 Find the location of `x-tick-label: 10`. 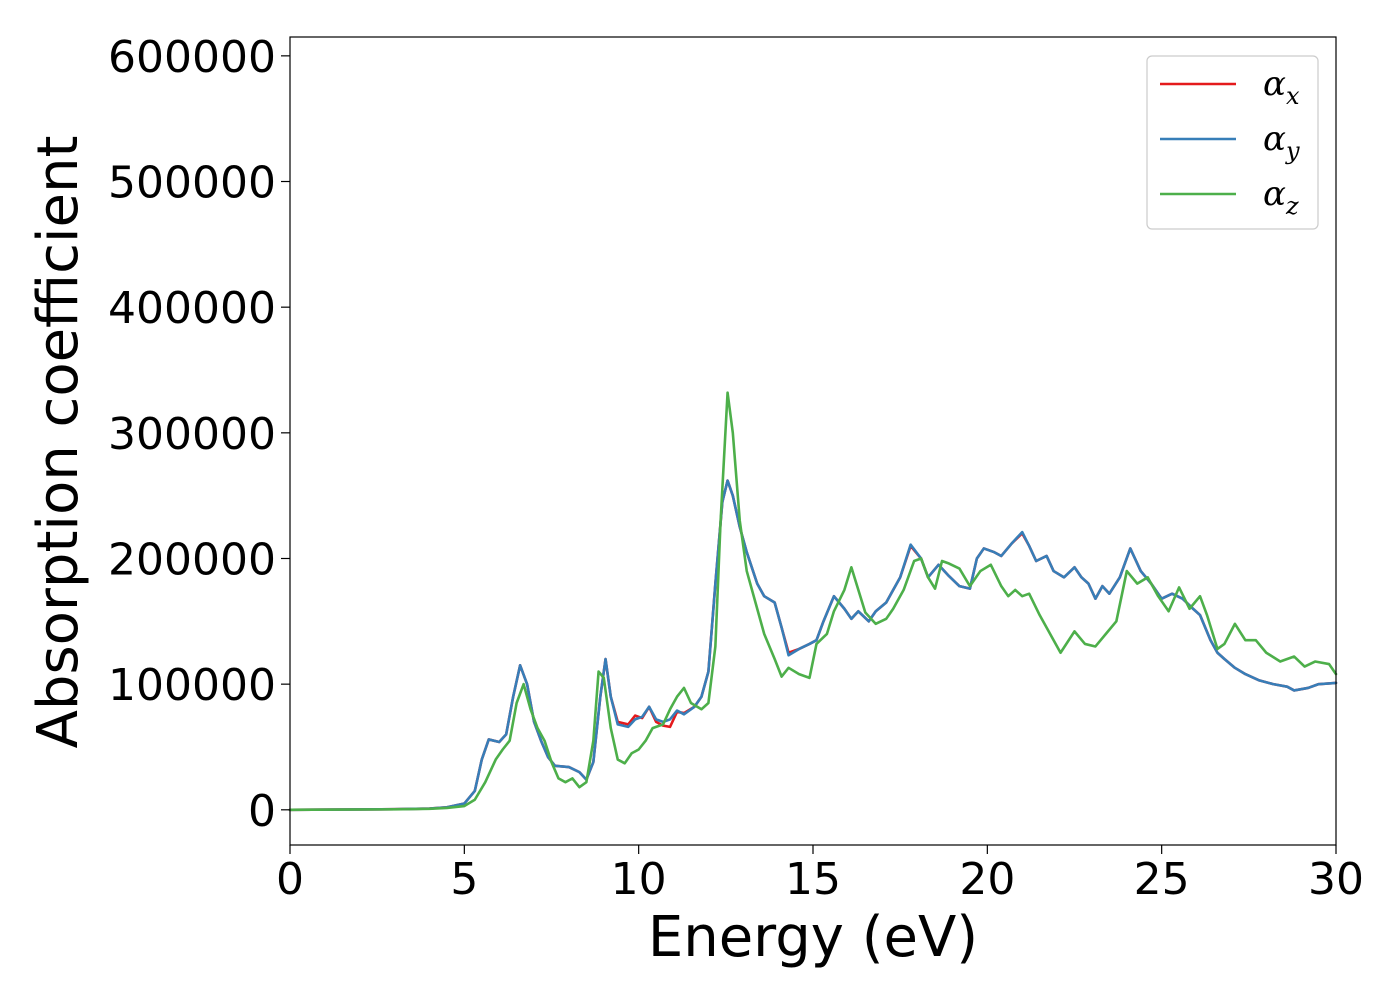

x-tick-label: 10 is located at coordinates (639, 879).